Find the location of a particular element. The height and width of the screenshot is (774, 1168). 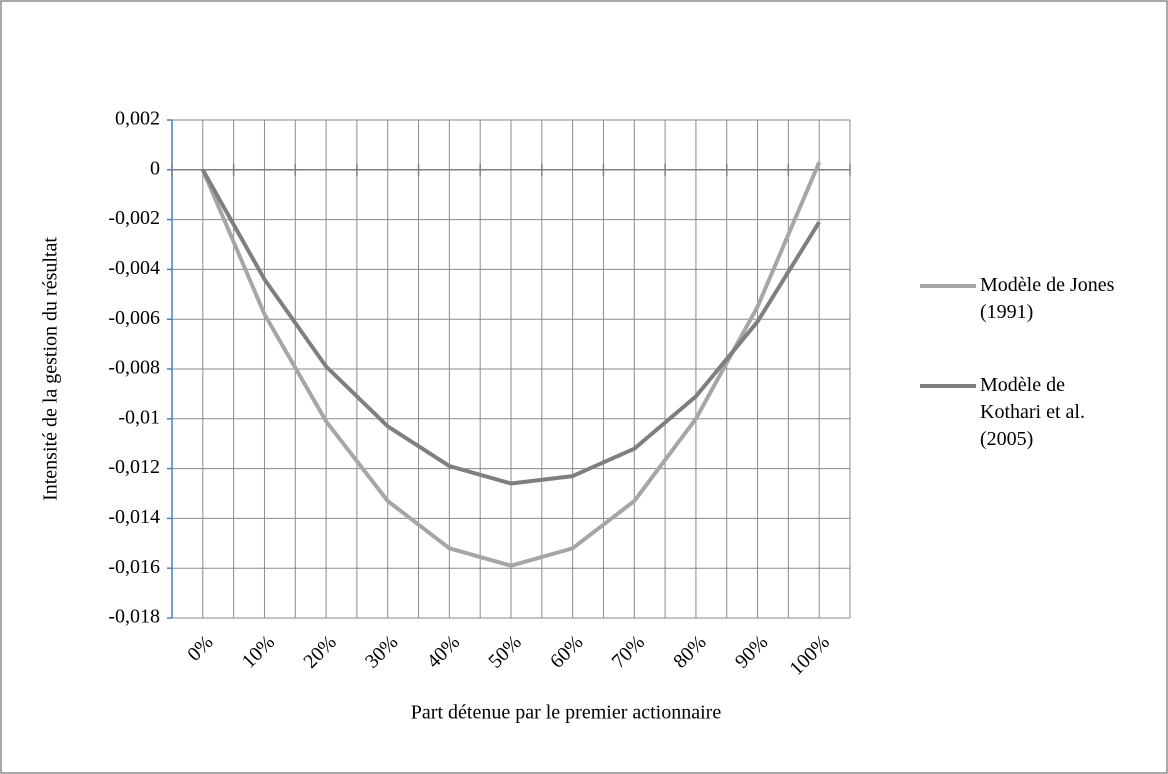

y-tick-label: -0,01 is located at coordinates (139, 417).